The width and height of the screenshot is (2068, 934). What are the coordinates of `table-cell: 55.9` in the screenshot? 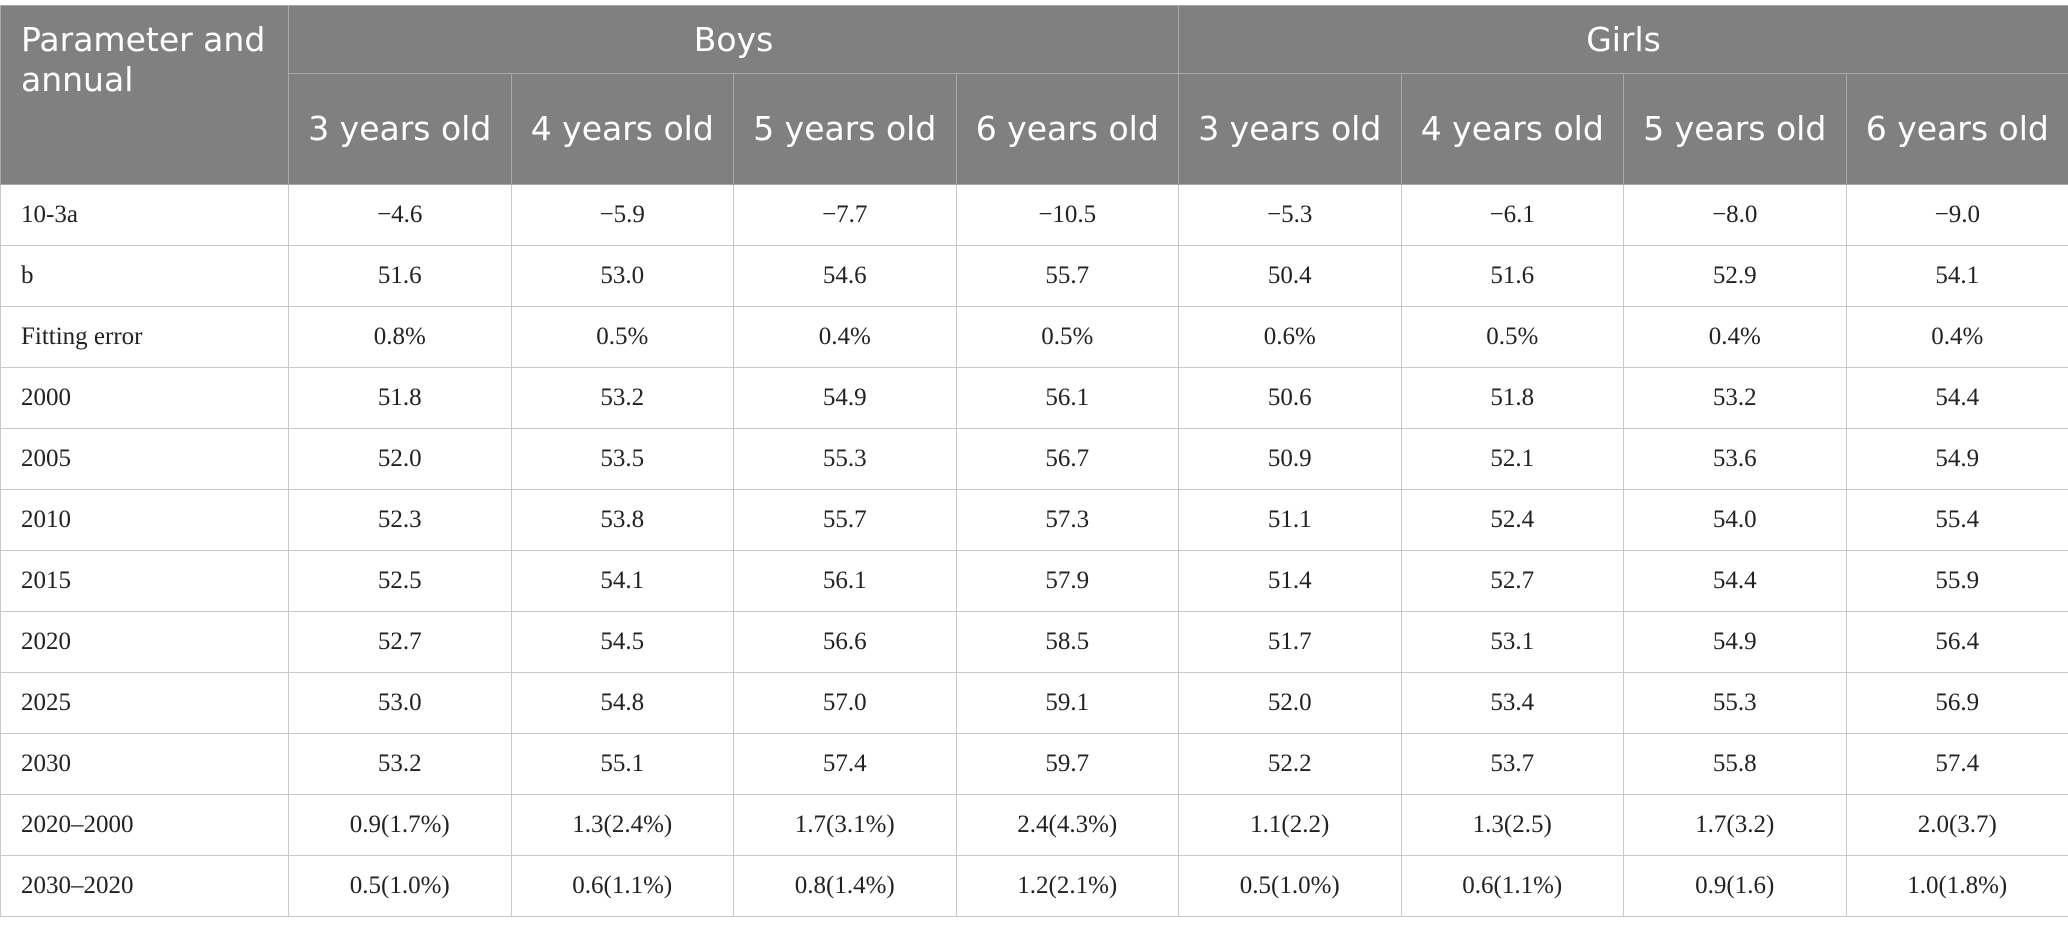 It's located at (1956, 581).